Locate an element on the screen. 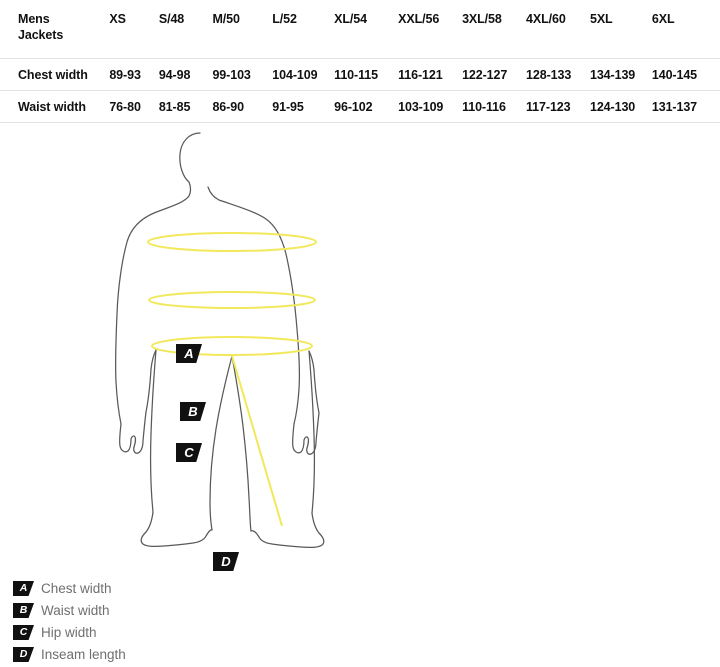 This screenshot has width=720, height=667. category-line-1: Mens is located at coordinates (34, 19).